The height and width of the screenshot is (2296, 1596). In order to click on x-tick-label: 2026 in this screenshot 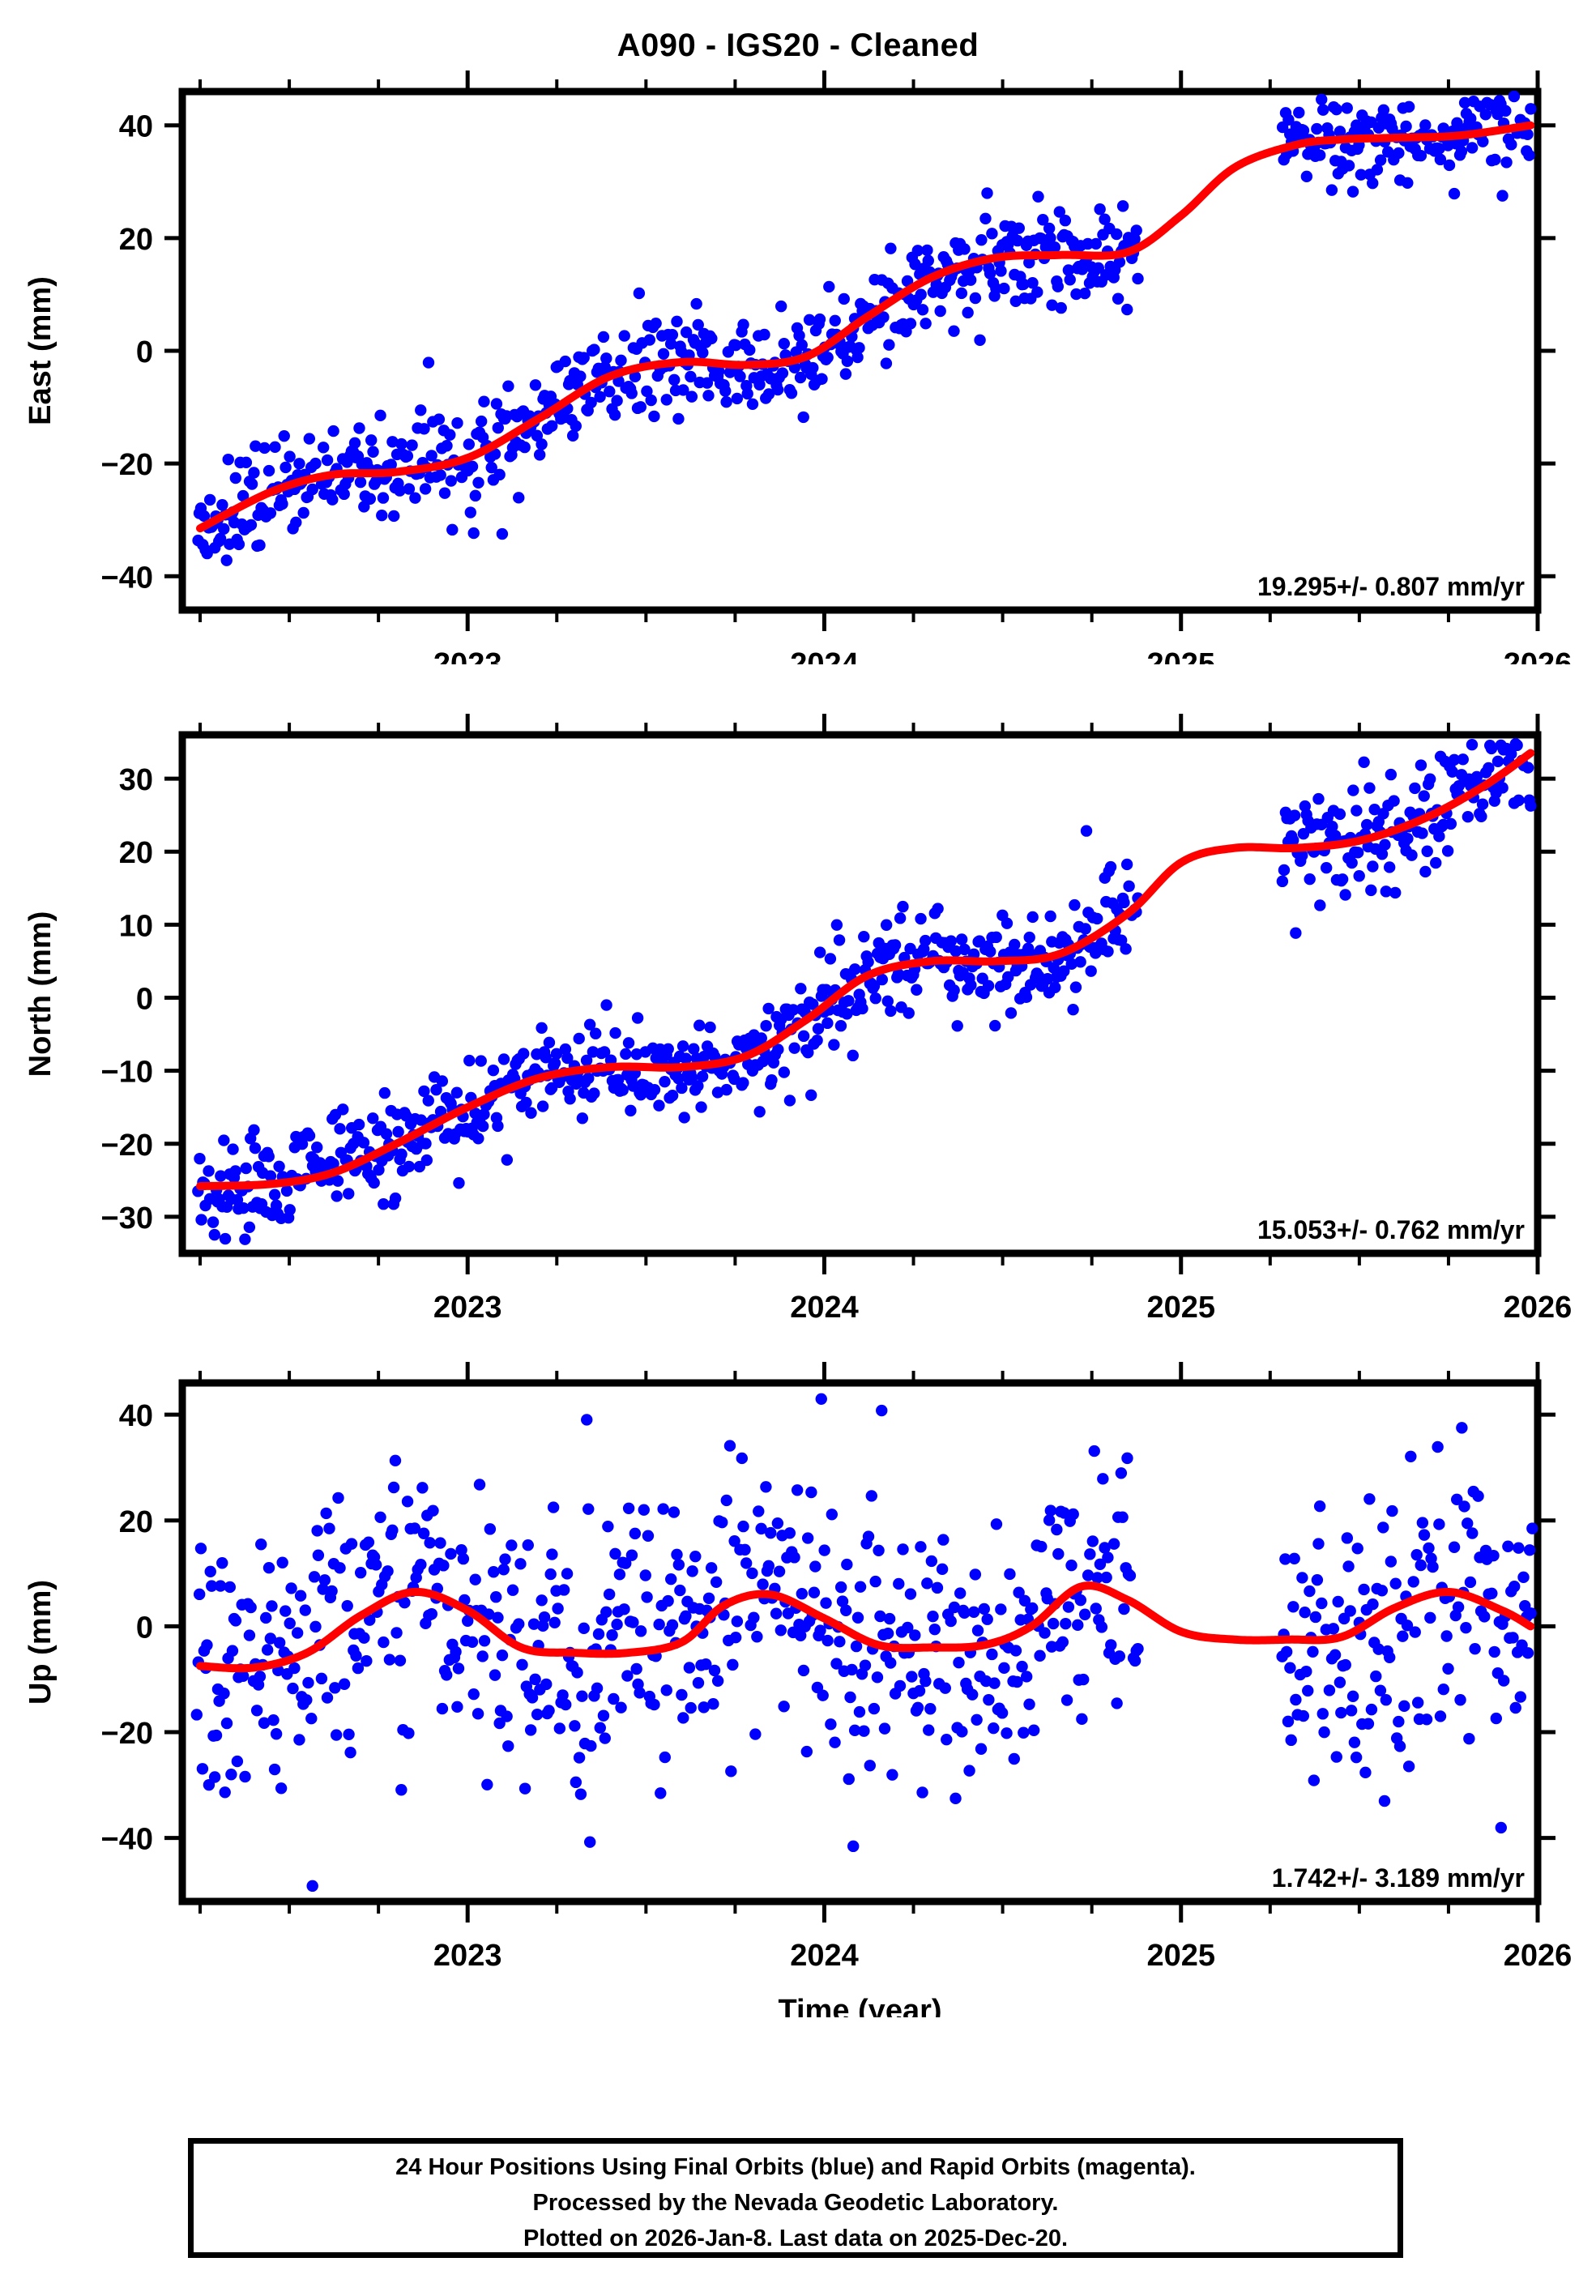, I will do `click(1538, 1306)`.